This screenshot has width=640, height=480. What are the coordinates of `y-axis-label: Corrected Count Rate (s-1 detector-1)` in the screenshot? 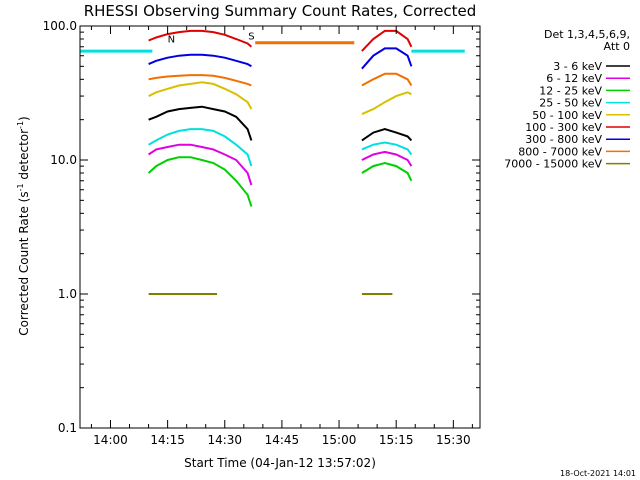 It's located at (23, 225).